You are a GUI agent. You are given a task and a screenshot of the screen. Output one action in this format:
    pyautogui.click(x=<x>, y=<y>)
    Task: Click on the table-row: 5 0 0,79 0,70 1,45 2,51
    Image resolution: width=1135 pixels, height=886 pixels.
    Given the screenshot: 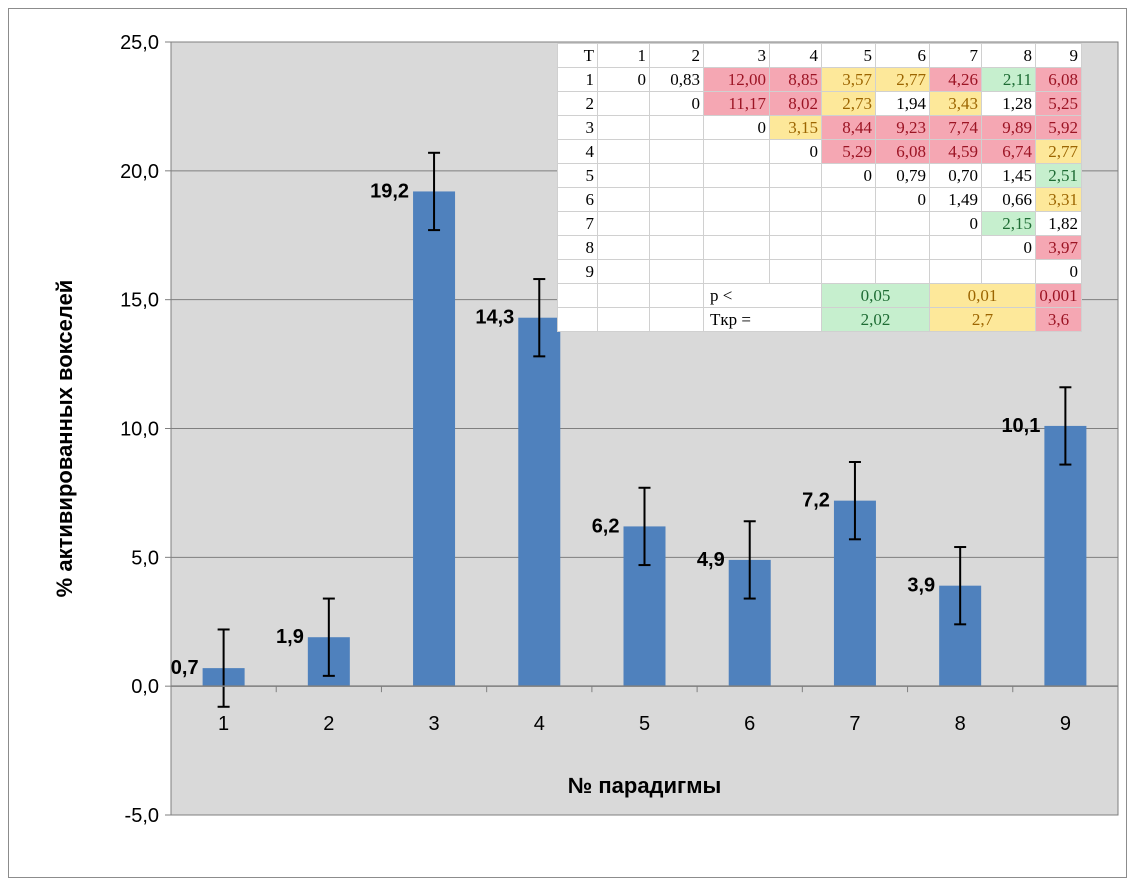 What is the action you would take?
    pyautogui.click(x=819, y=175)
    